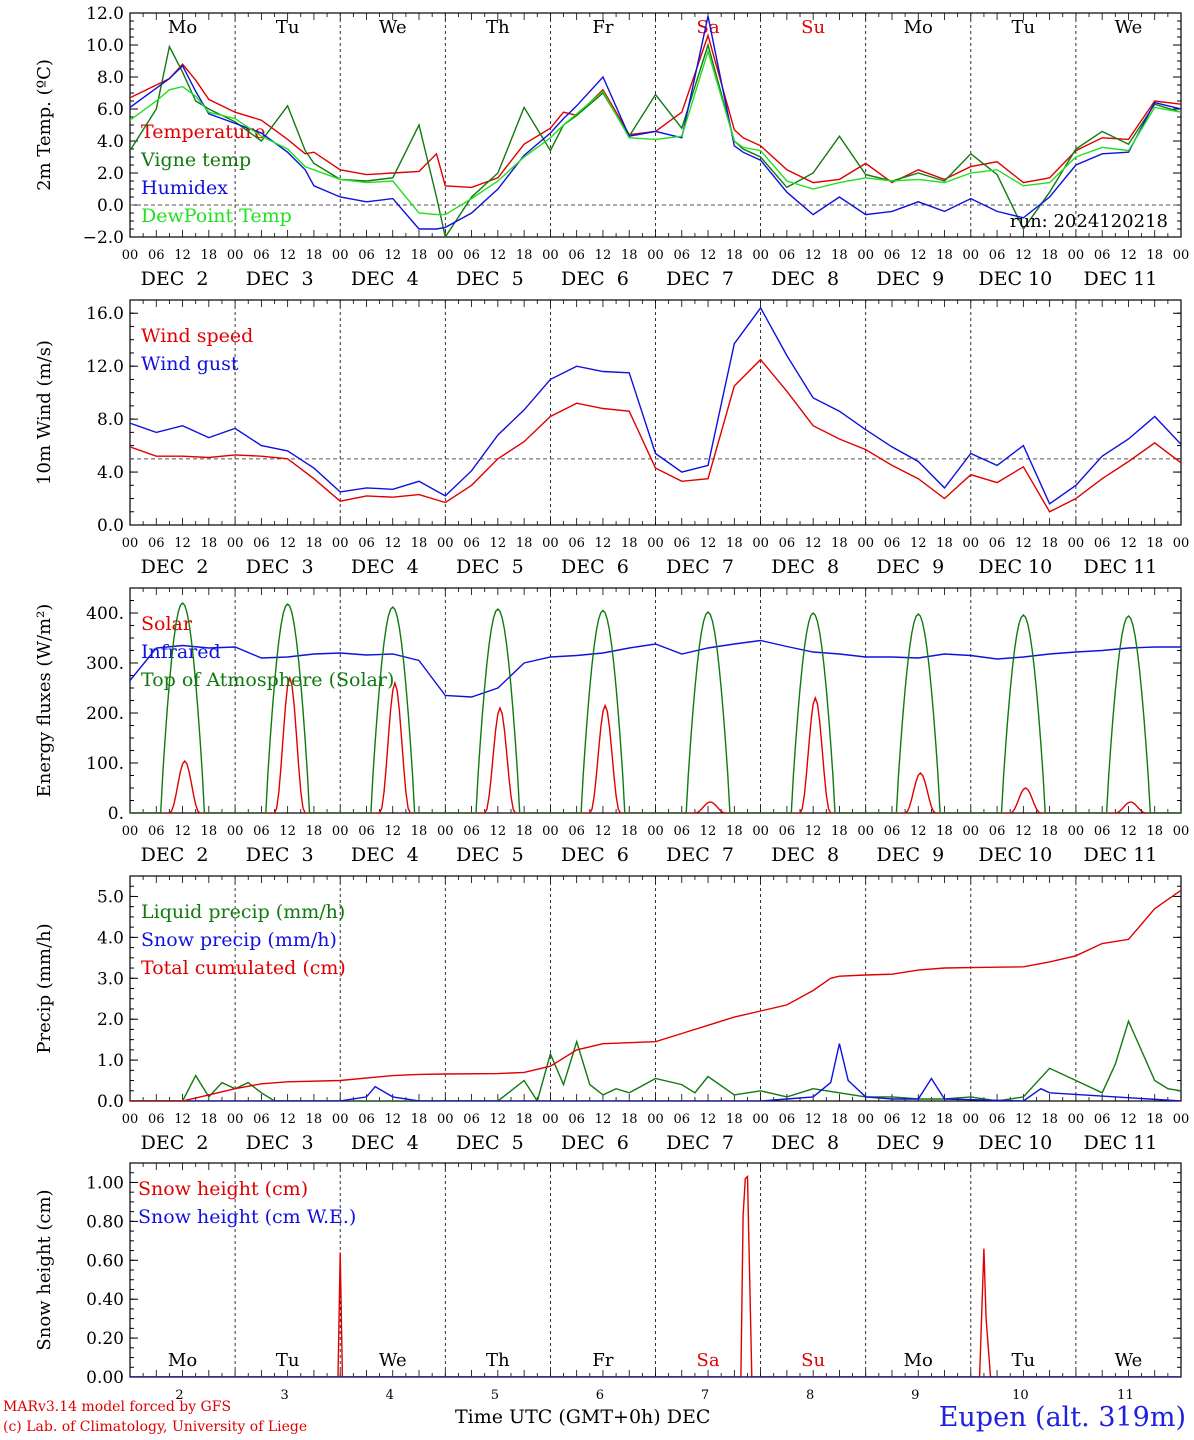 Image resolution: width=1194 pixels, height=1440 pixels. I want to click on day-number-label: 3, so click(285, 1395).